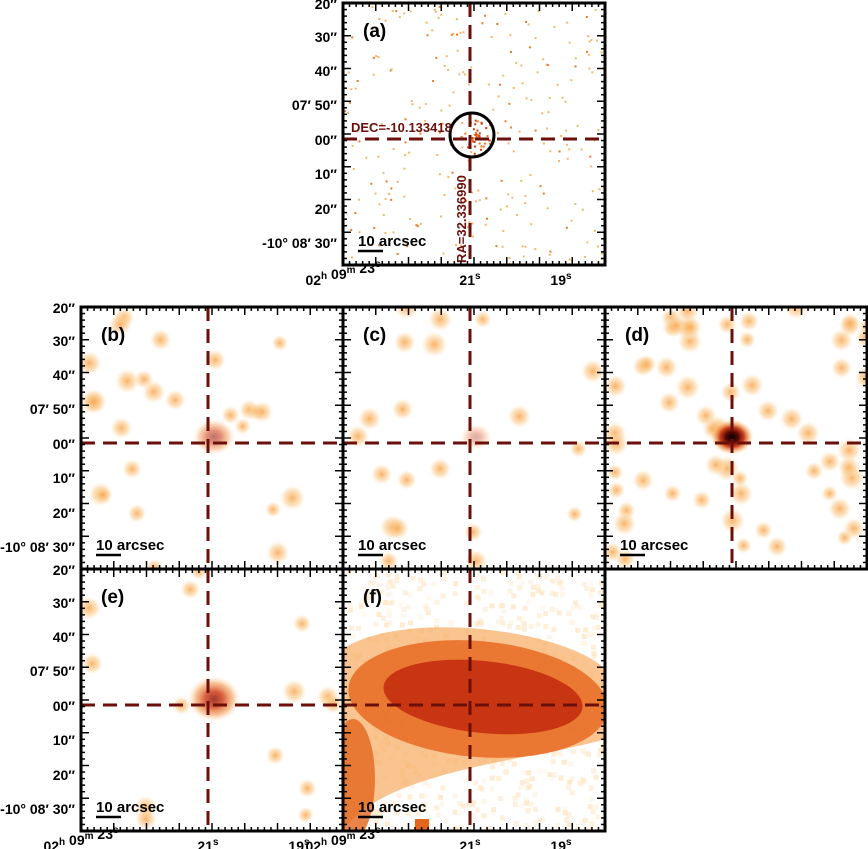 This screenshot has height=849, width=868. Describe the element at coordinates (112, 597) in the screenshot. I see `panel-label: (e)` at that location.